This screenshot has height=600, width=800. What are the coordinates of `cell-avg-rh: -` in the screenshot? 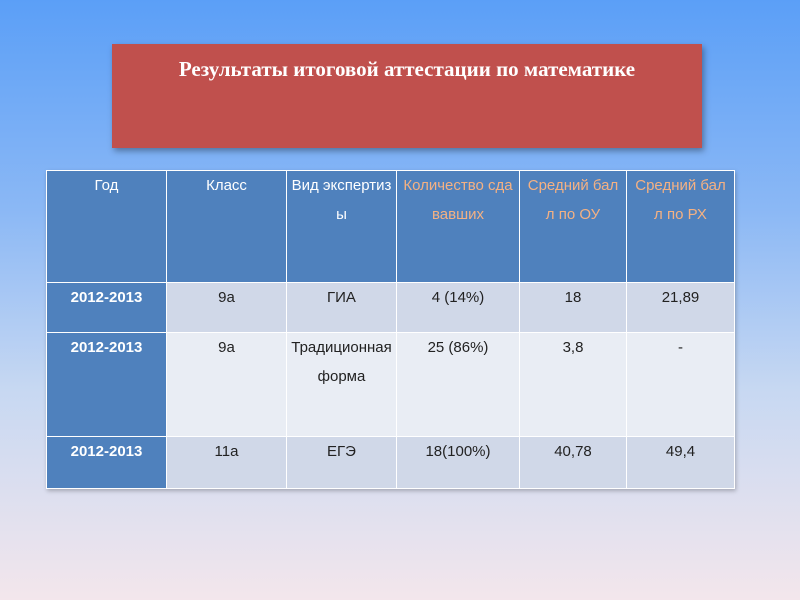 It's located at (680, 384).